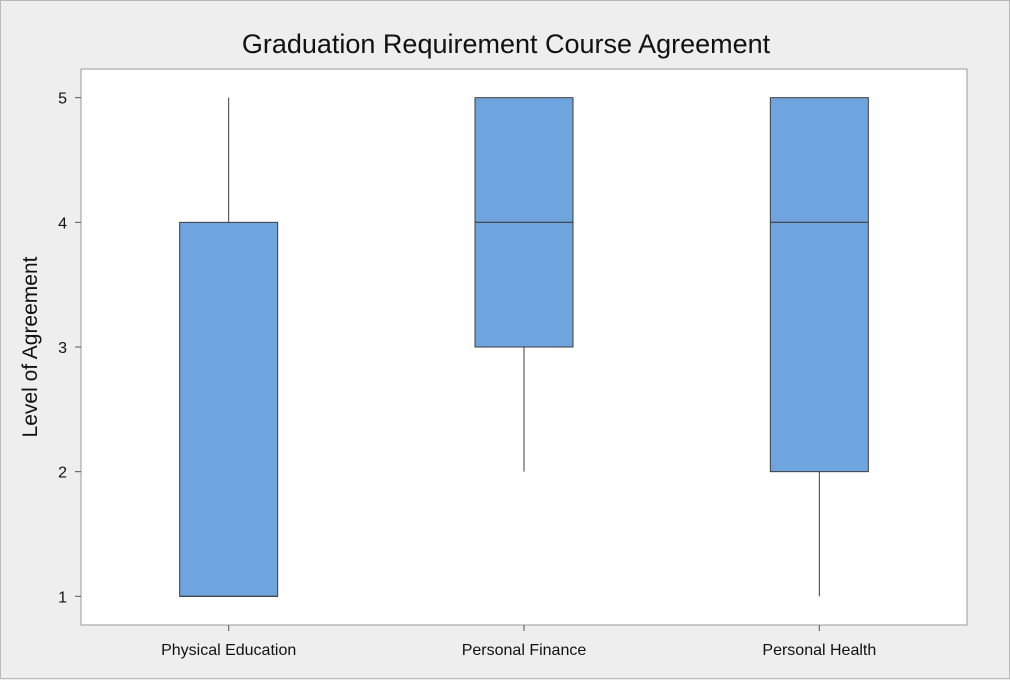 The width and height of the screenshot is (1010, 680). I want to click on y-tick-label: 1, so click(62, 597).